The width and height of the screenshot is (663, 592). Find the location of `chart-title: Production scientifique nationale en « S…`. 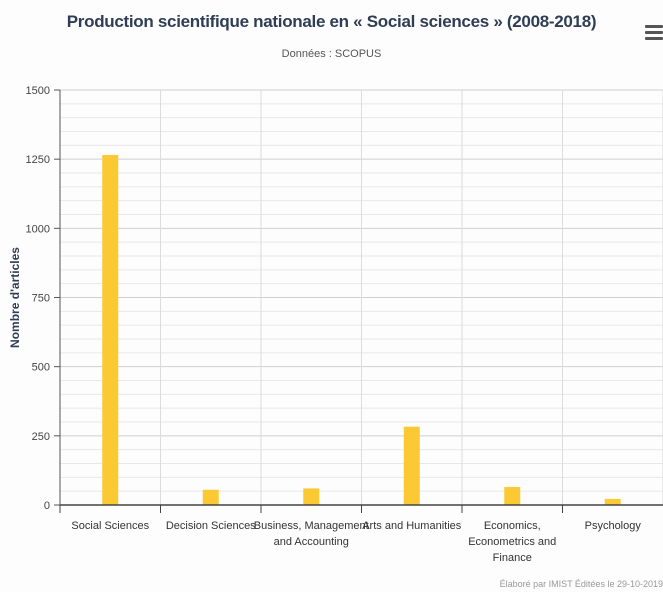

chart-title: Production scientifique nationale en « S… is located at coordinates (331, 21).